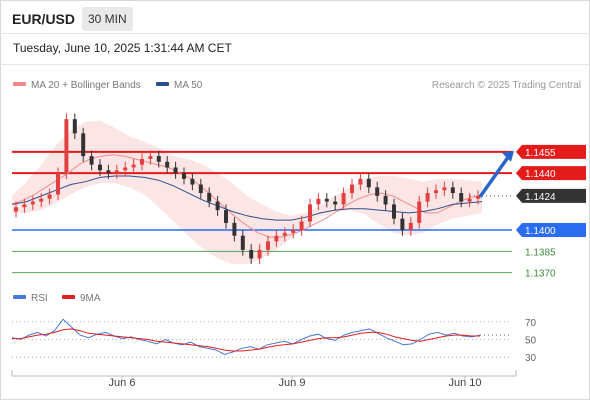  I want to click on rsi-ma-label: 9MA, so click(90, 298).